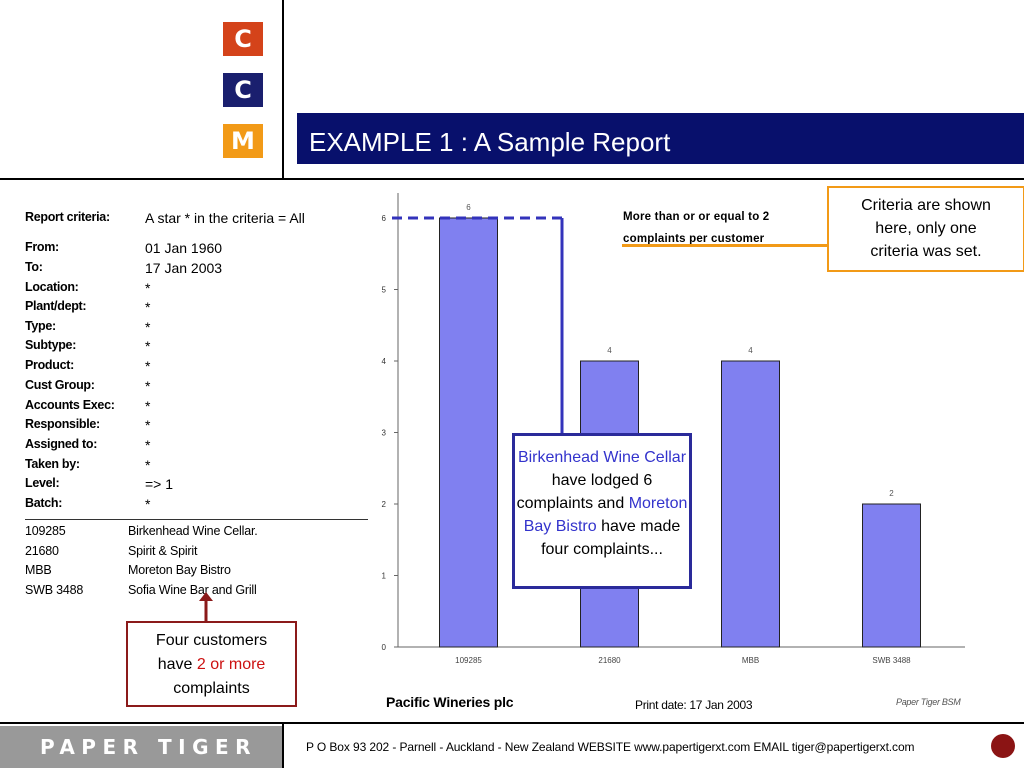  I want to click on logo-letter-c-1: C, so click(243, 39).